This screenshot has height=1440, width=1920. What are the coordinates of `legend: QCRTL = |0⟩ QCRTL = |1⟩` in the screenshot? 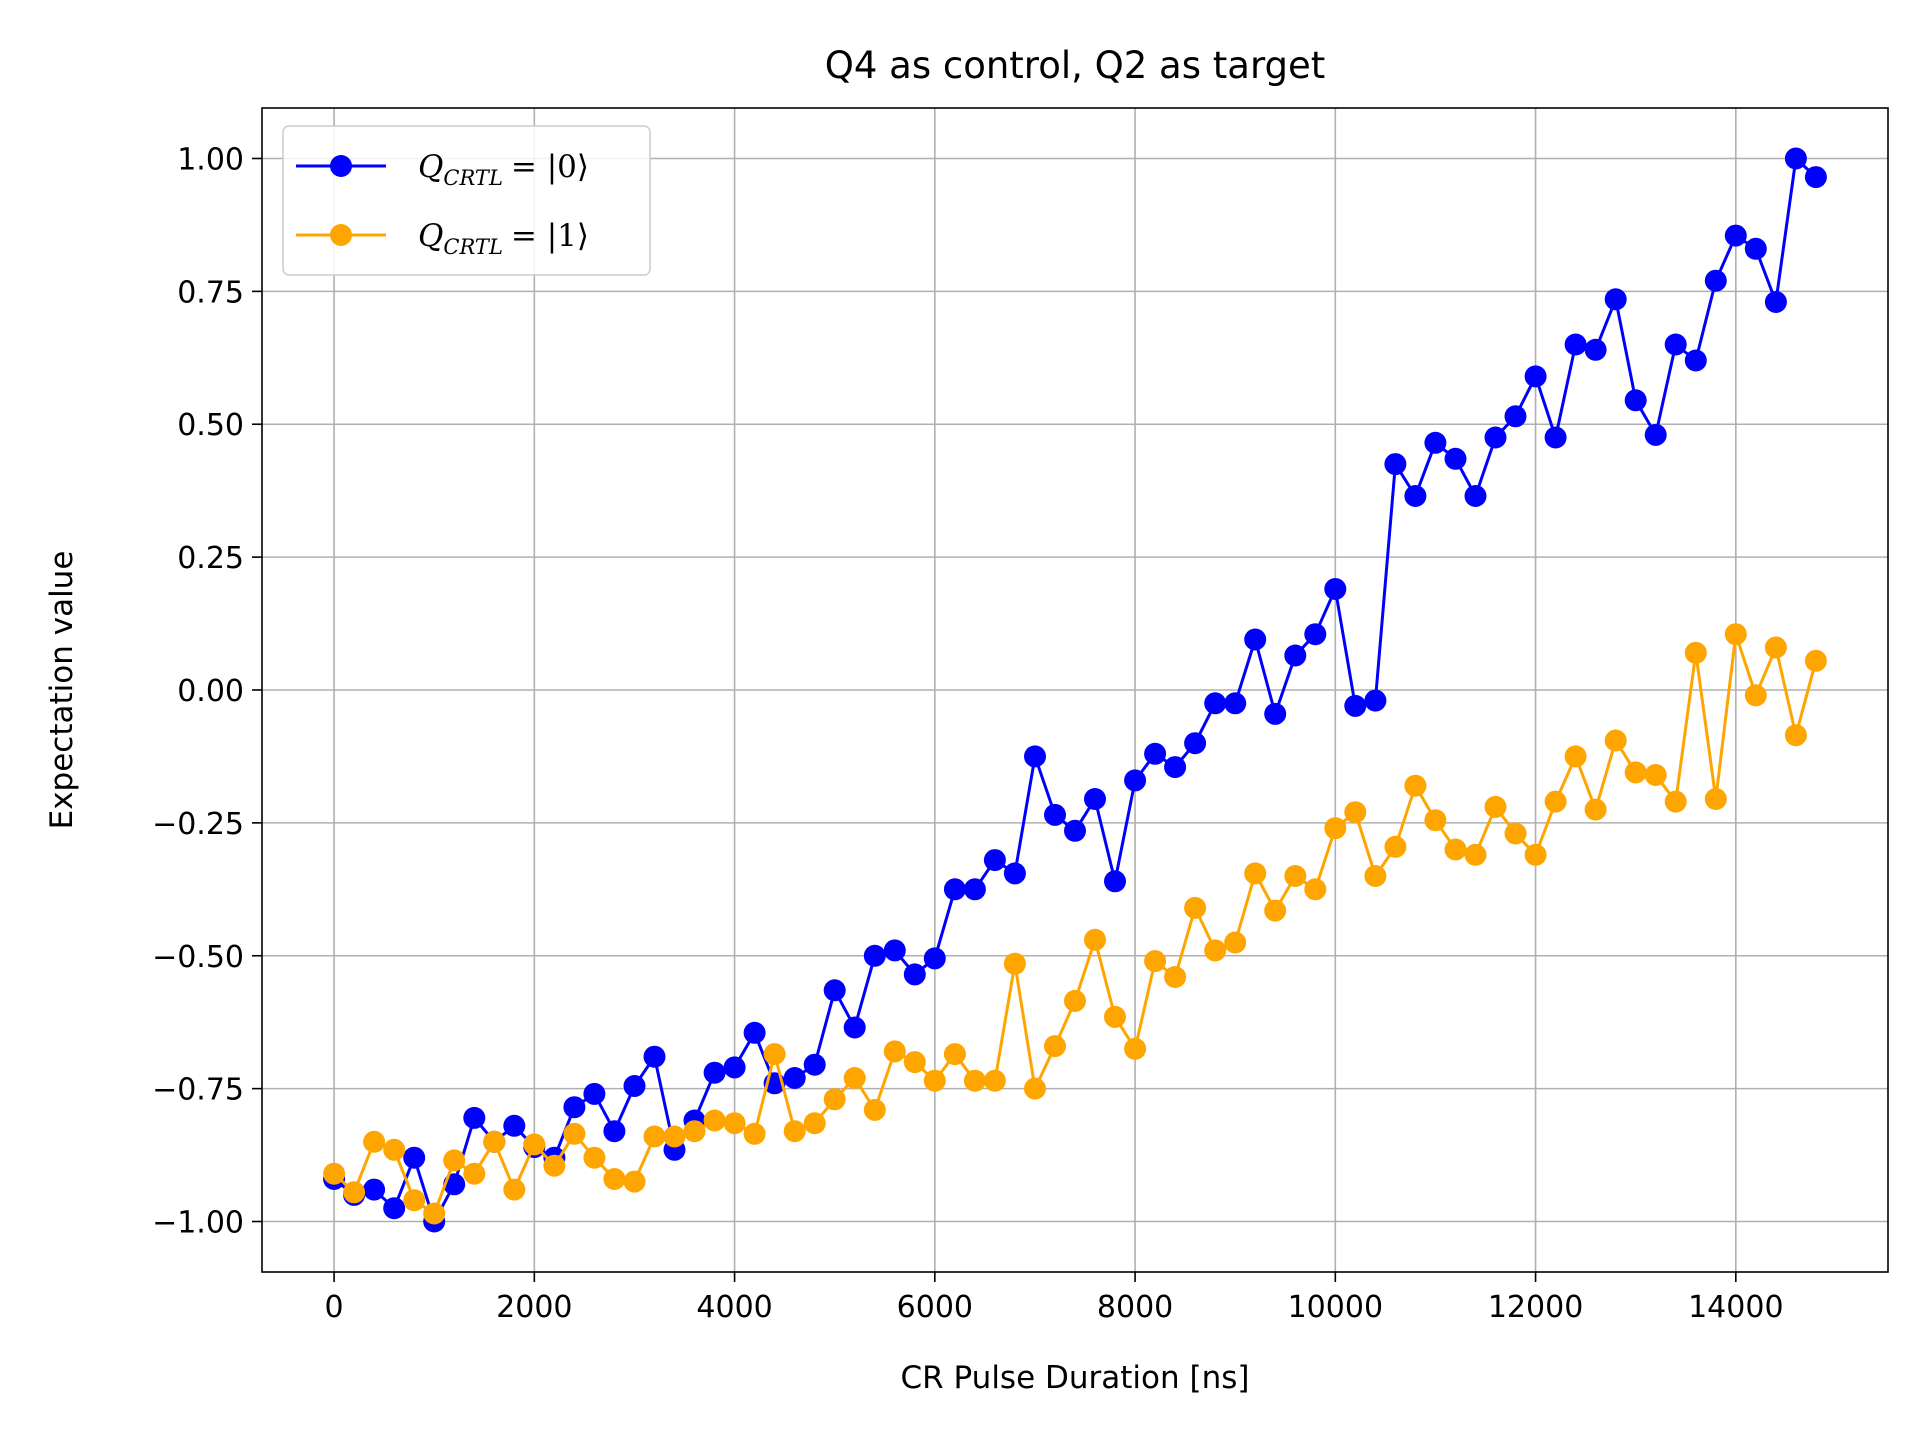 It's located at (466, 200).